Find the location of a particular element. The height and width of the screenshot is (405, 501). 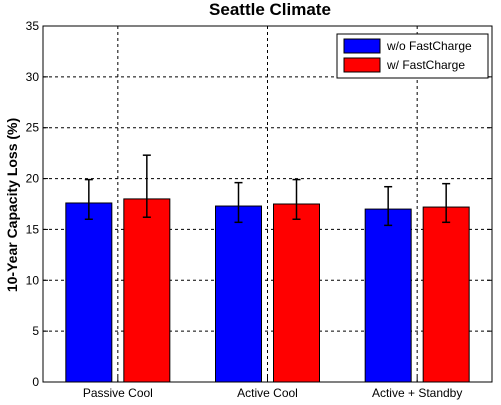

y-tick-label: 20 is located at coordinates (33, 179).